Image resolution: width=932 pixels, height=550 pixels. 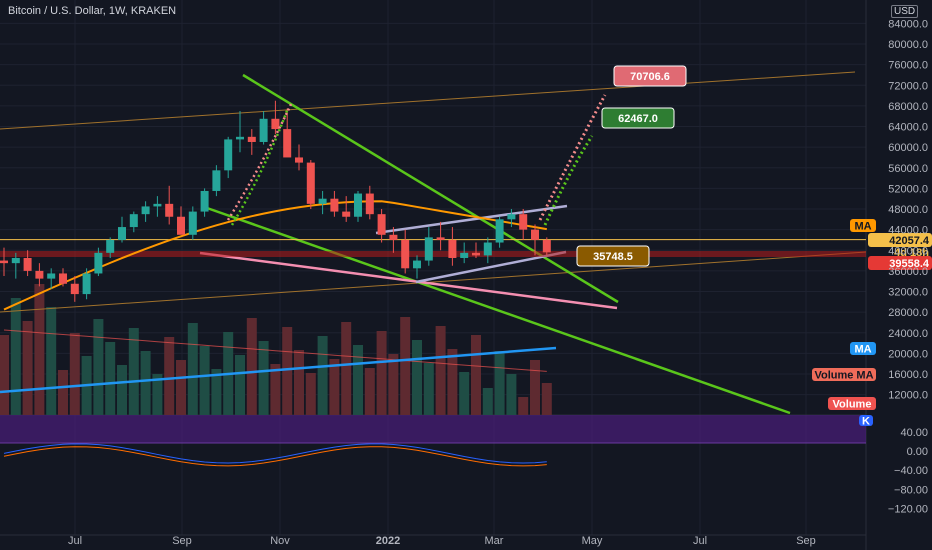 I want to click on currency-badge: USD, so click(x=905, y=11).